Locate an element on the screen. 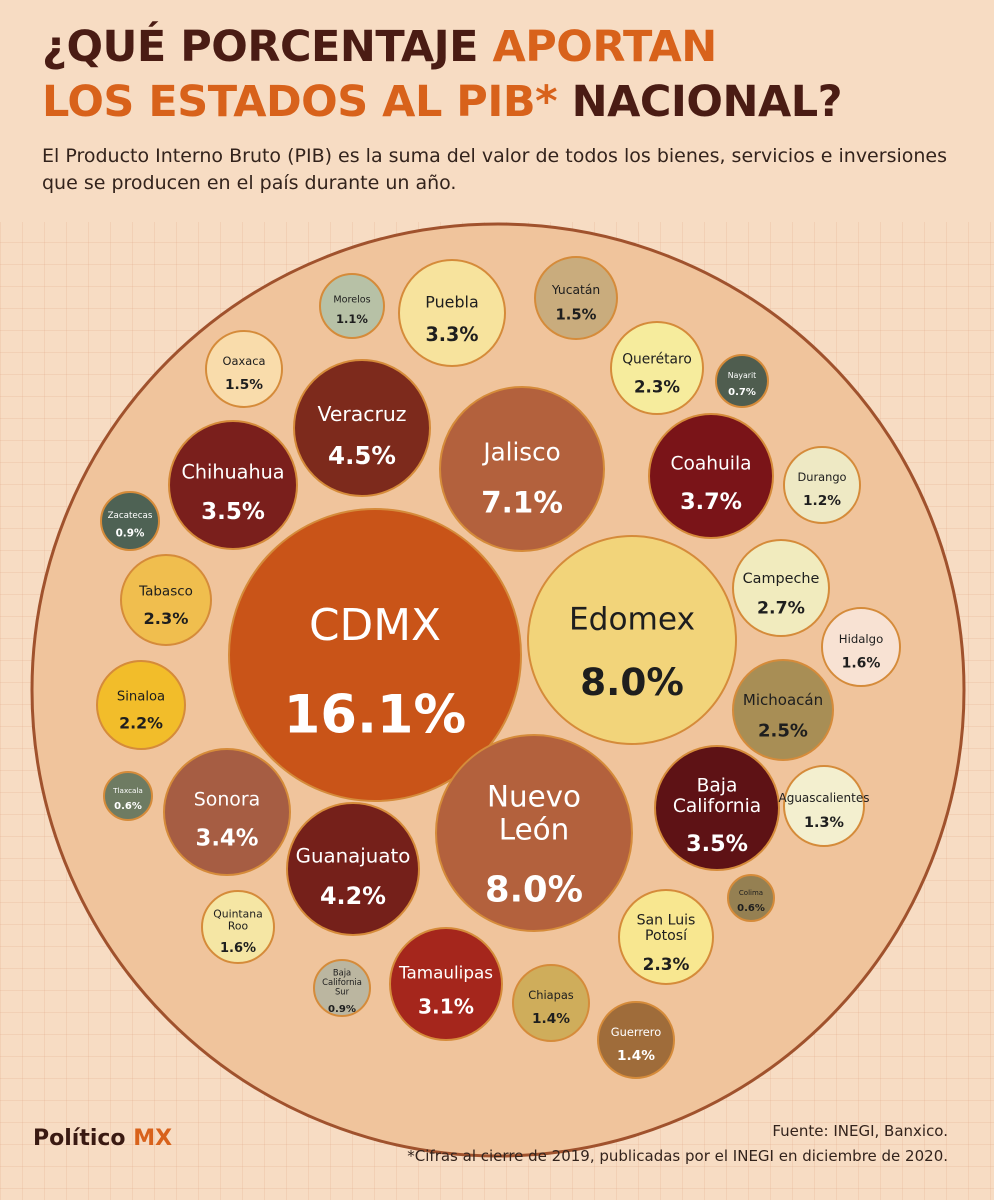 The image size is (994, 1200). bubble-value-baja-california-sur: 0.9% is located at coordinates (342, 1009).